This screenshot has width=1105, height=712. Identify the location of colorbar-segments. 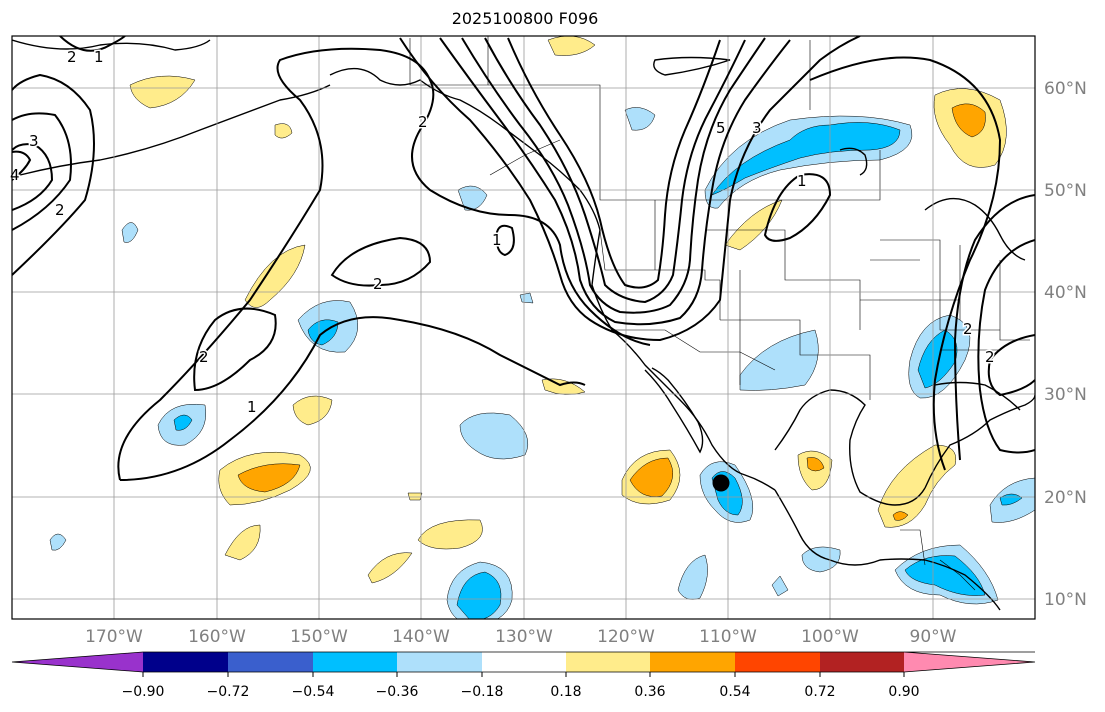
(523, 662).